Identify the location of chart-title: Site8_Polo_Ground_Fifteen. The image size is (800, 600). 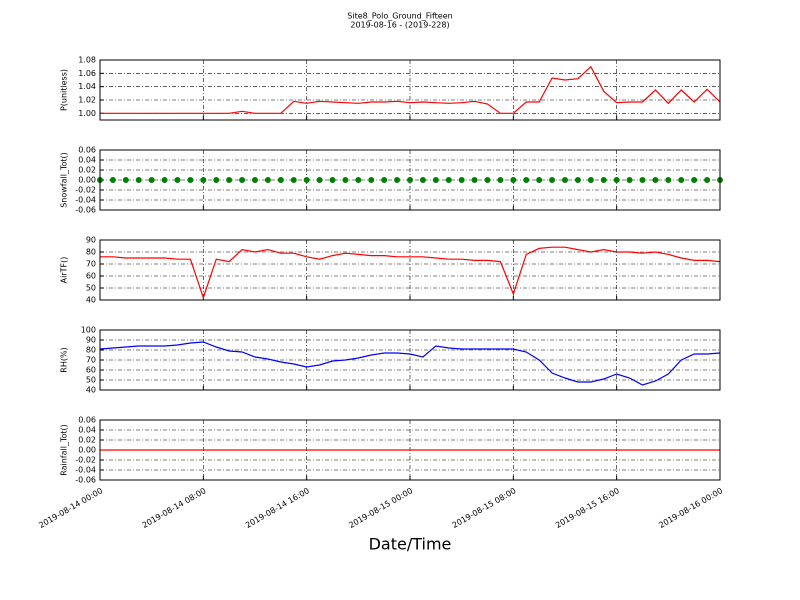
(399, 16).